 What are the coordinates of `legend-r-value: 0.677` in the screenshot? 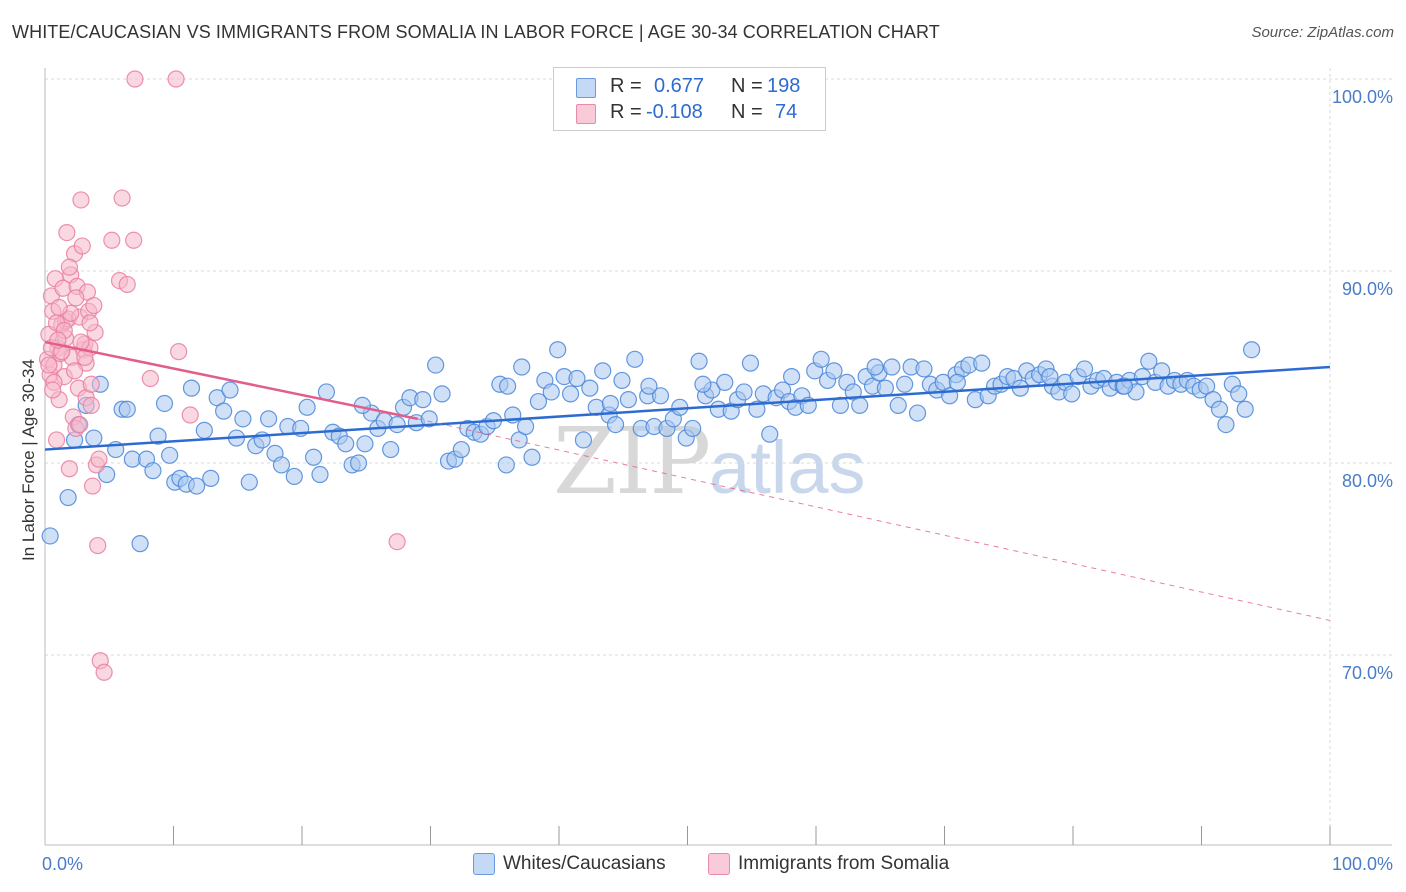 It's located at (679, 86).